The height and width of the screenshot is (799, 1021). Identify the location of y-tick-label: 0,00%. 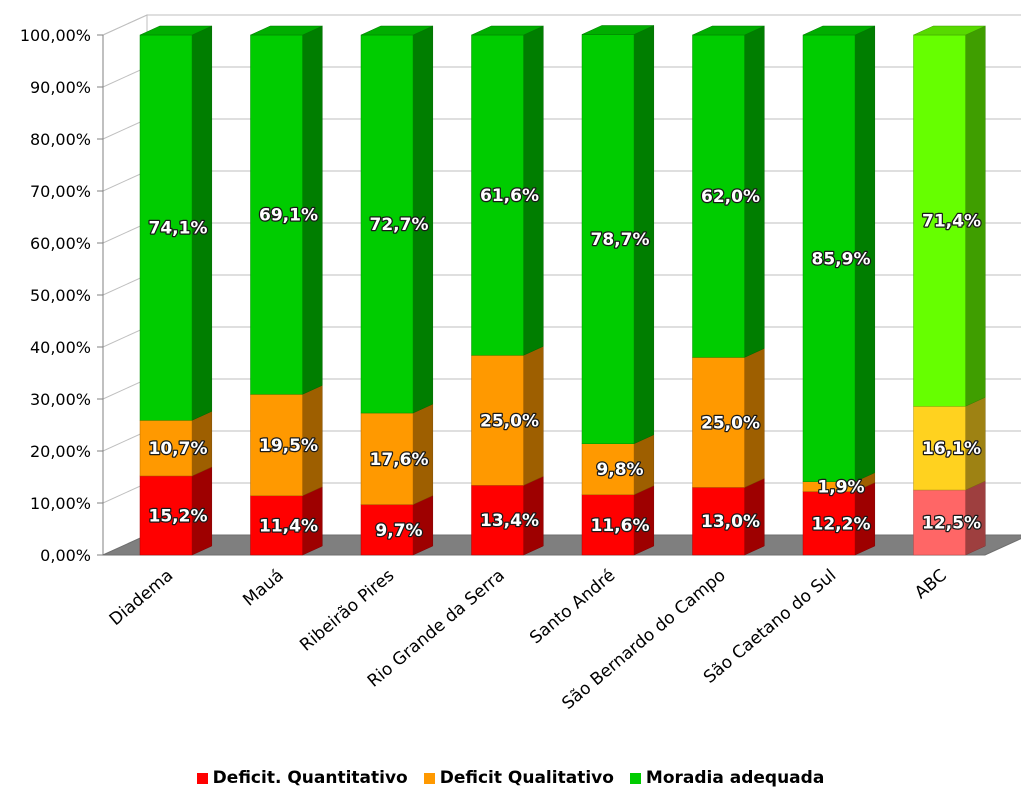
(65, 555).